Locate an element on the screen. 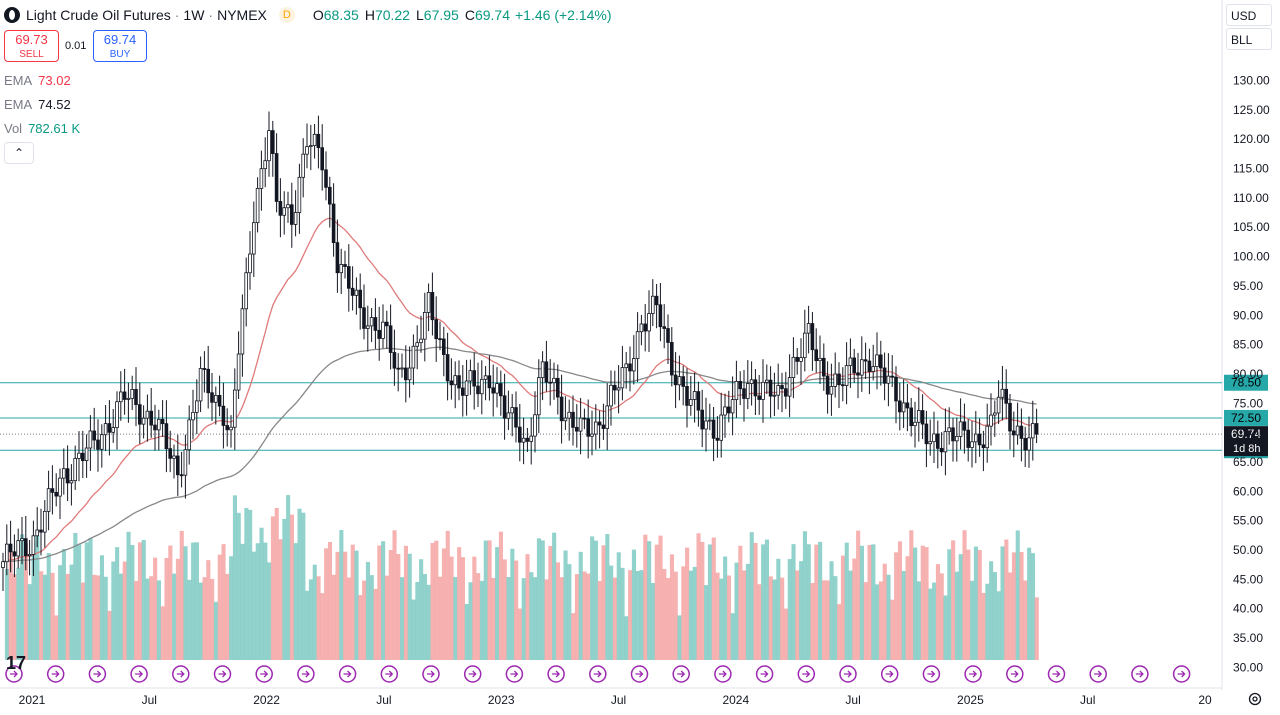  scale-mode-button: BLL is located at coordinates (1249, 39).